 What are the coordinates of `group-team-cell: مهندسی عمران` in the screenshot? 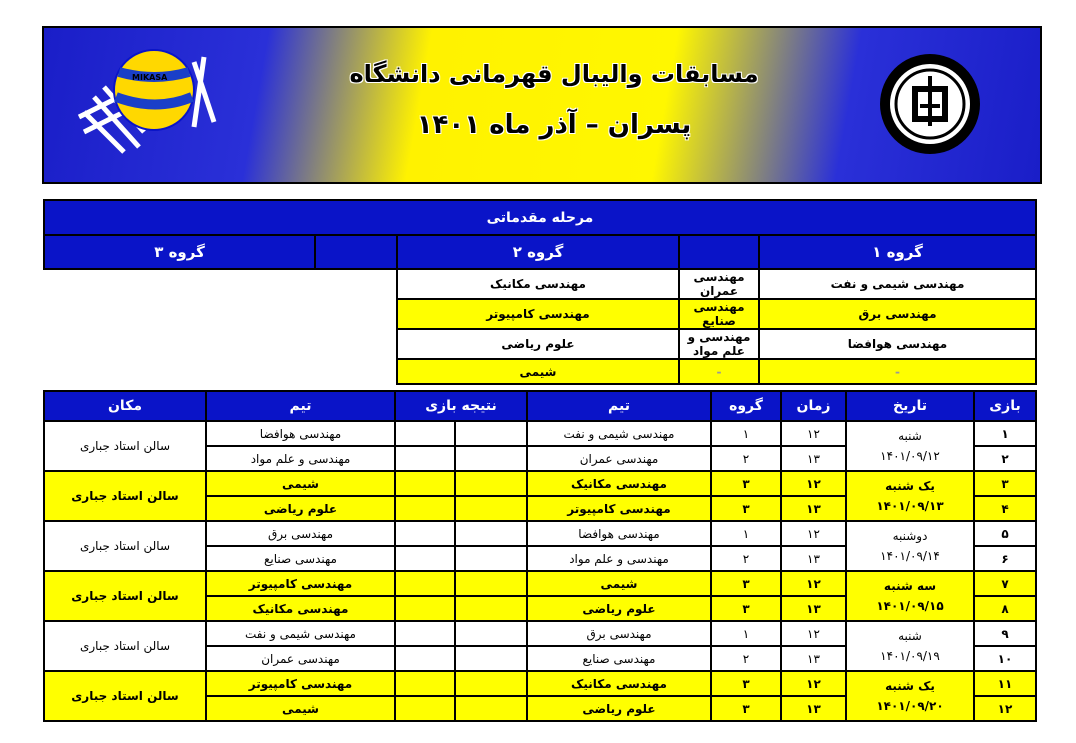 It's located at (719, 284).